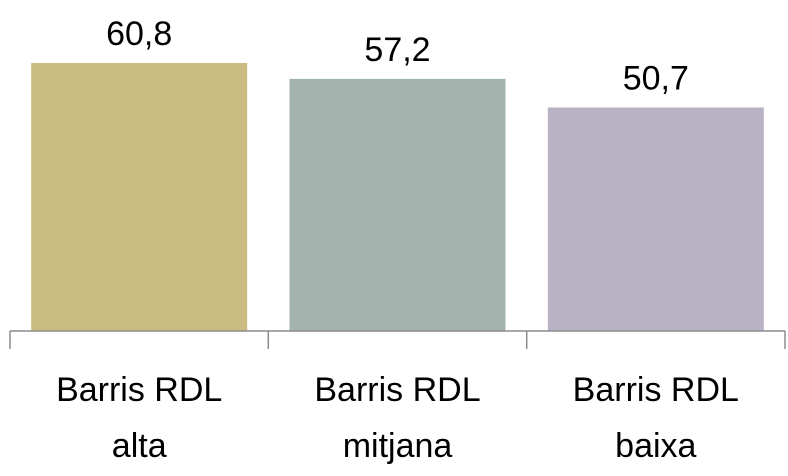 Image resolution: width=788 pixels, height=476 pixels. Describe the element at coordinates (139, 446) in the screenshot. I see `category-label-line: alta` at that location.